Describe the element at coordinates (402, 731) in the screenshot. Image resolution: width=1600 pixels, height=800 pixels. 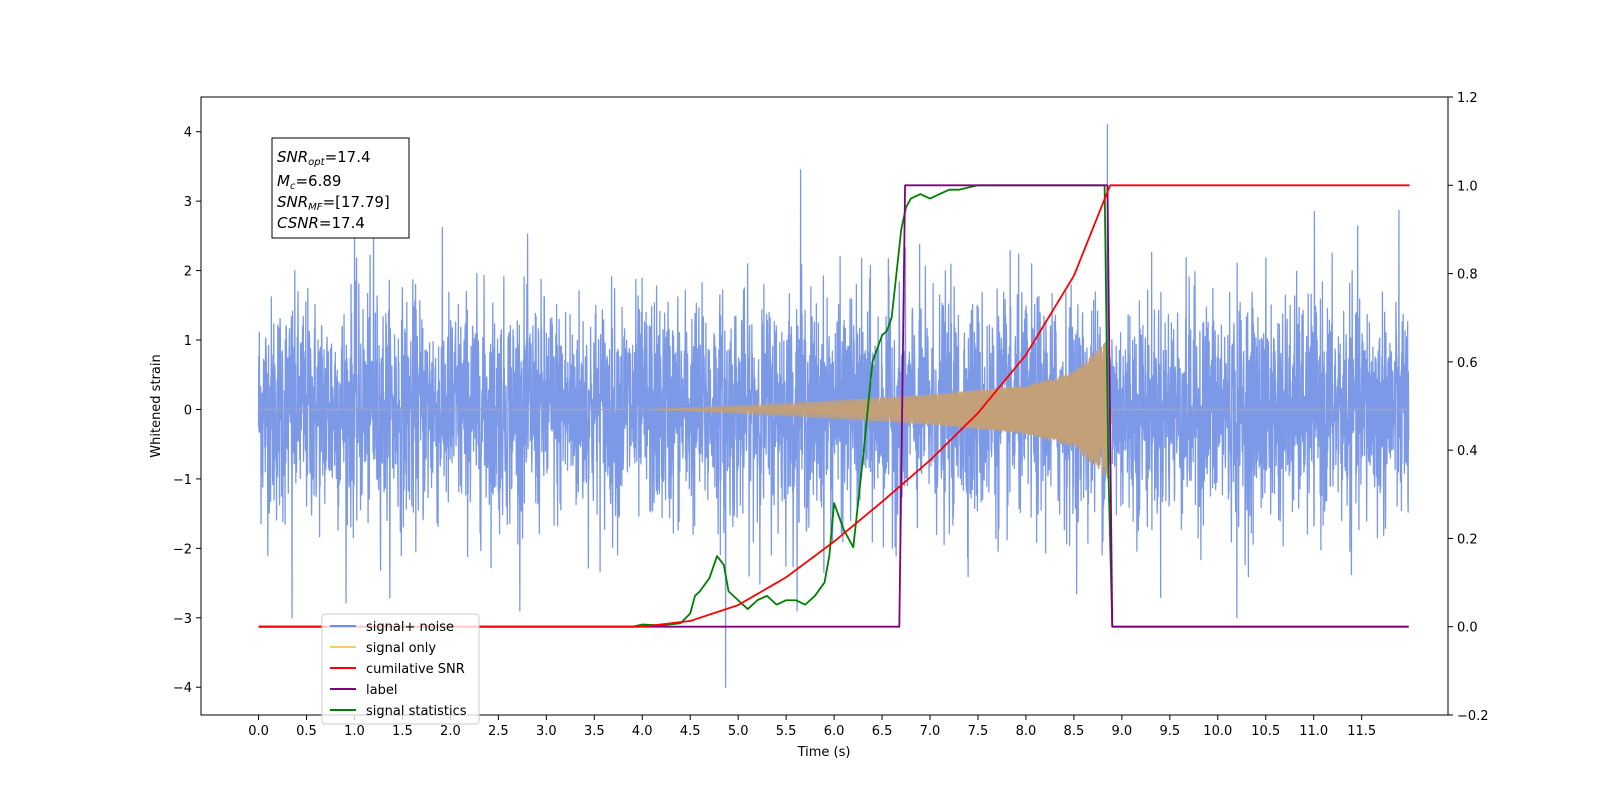
I see `x-tick-label: 1.5` at that location.